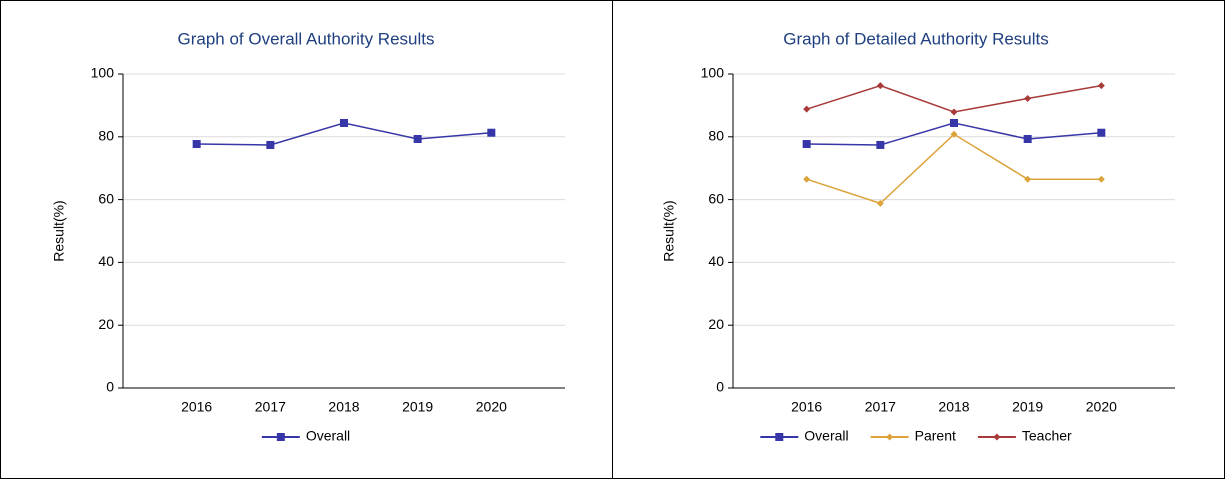 The image size is (1225, 479). What do you see at coordinates (935, 436) in the screenshot?
I see `legend-label: Parent` at bounding box center [935, 436].